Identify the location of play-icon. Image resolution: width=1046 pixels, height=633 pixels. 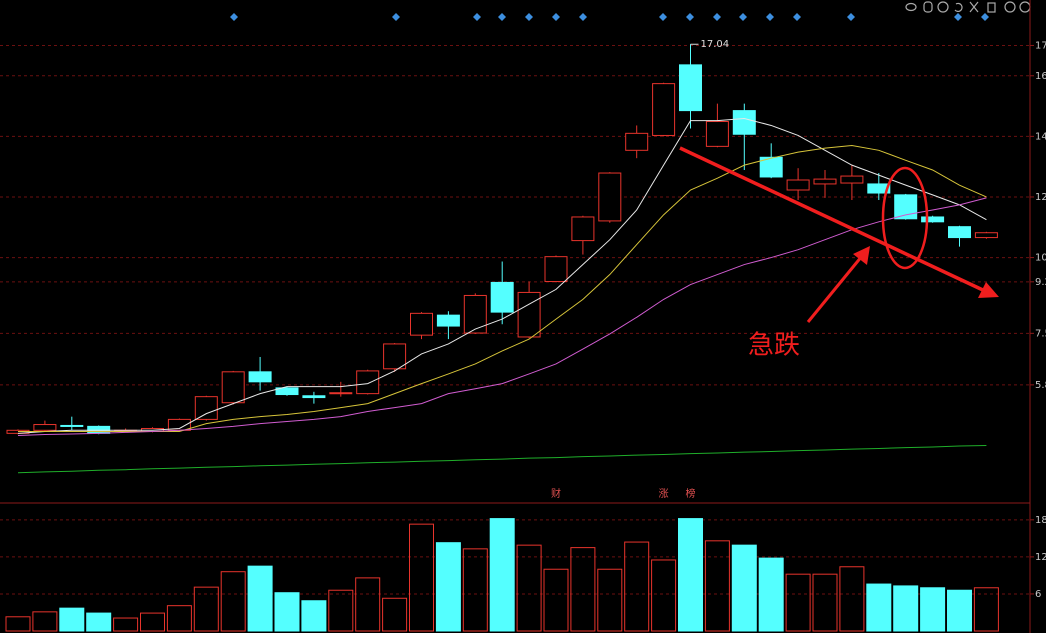
(943, 7).